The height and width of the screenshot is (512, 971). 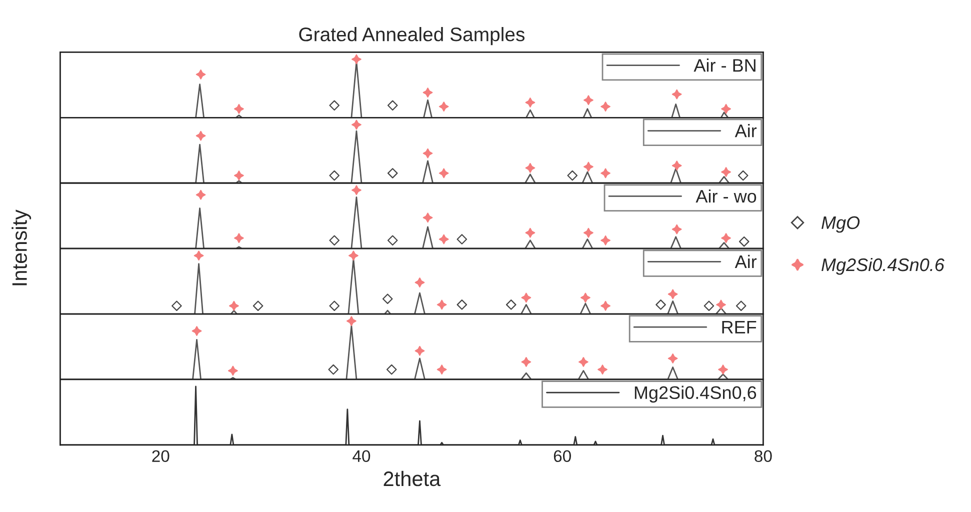 What do you see at coordinates (161, 456) in the screenshot?
I see `x-tick-label: 20` at bounding box center [161, 456].